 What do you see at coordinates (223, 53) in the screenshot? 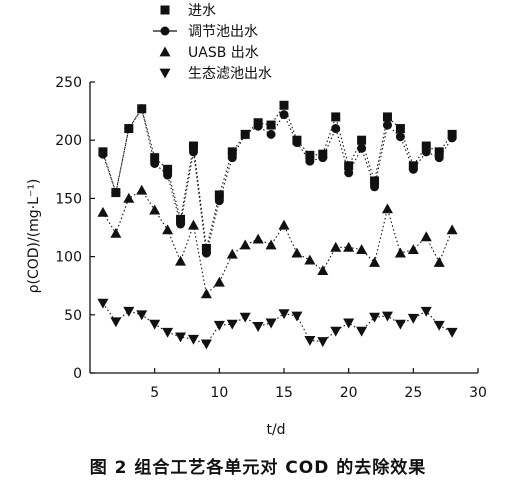
I see `legend-label: UASB 出水` at bounding box center [223, 53].